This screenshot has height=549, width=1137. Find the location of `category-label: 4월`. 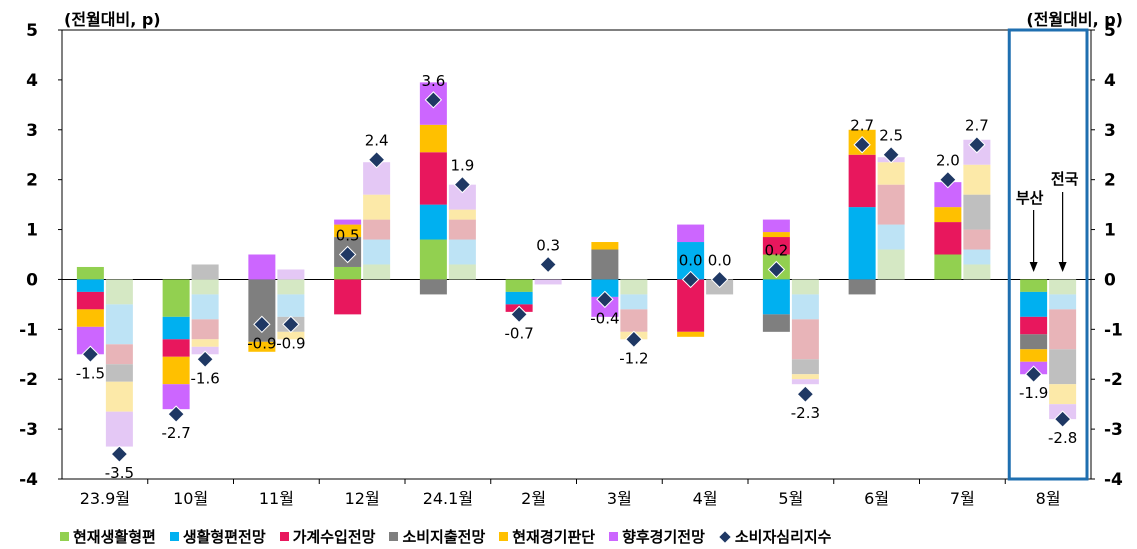

category-label: 4월 is located at coordinates (705, 498).